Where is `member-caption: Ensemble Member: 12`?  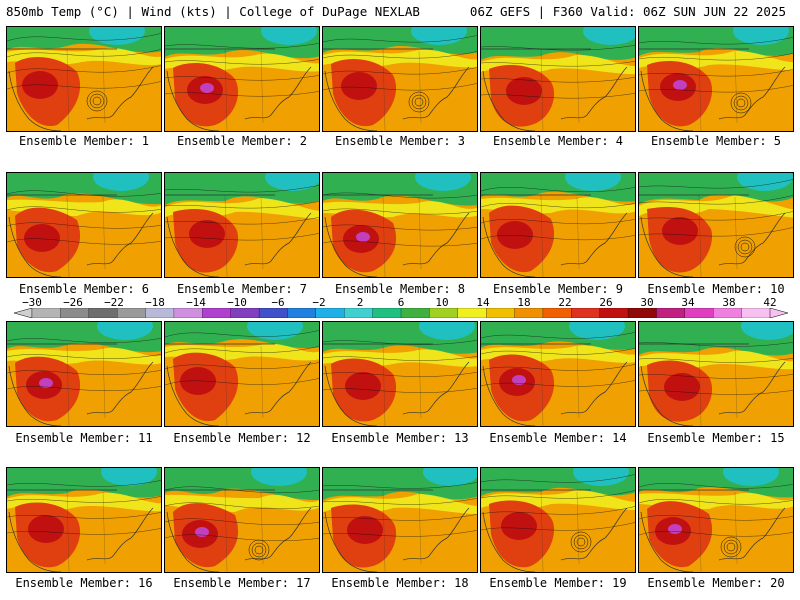 member-caption: Ensemble Member: 12 is located at coordinates (242, 438).